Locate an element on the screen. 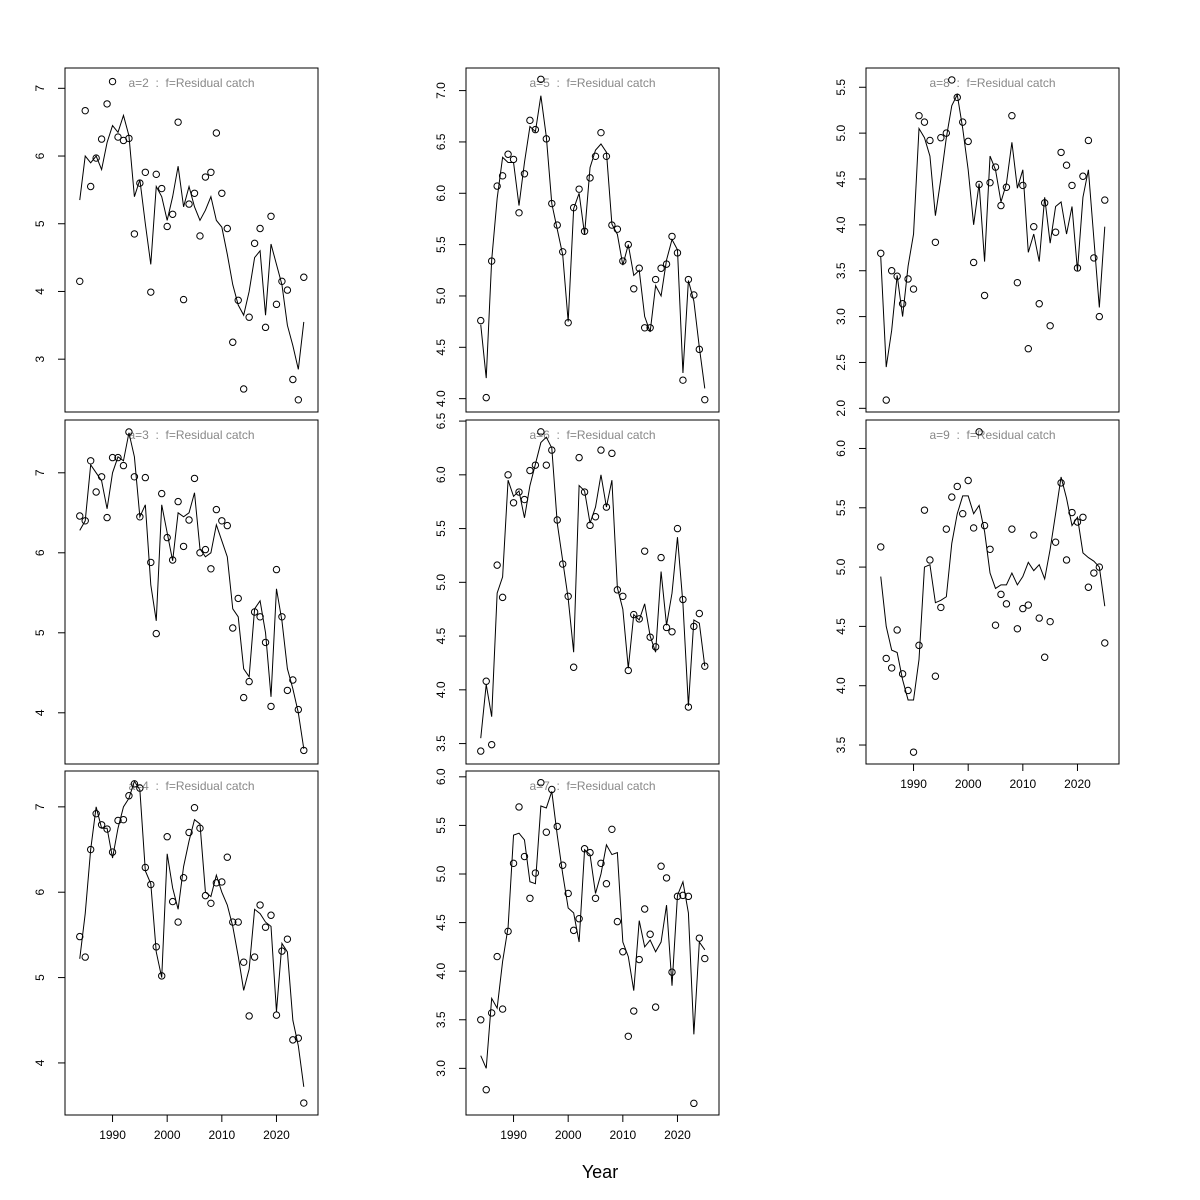 The image size is (1200, 1200). y-tick-label: 5.0 is located at coordinates (441, 295).